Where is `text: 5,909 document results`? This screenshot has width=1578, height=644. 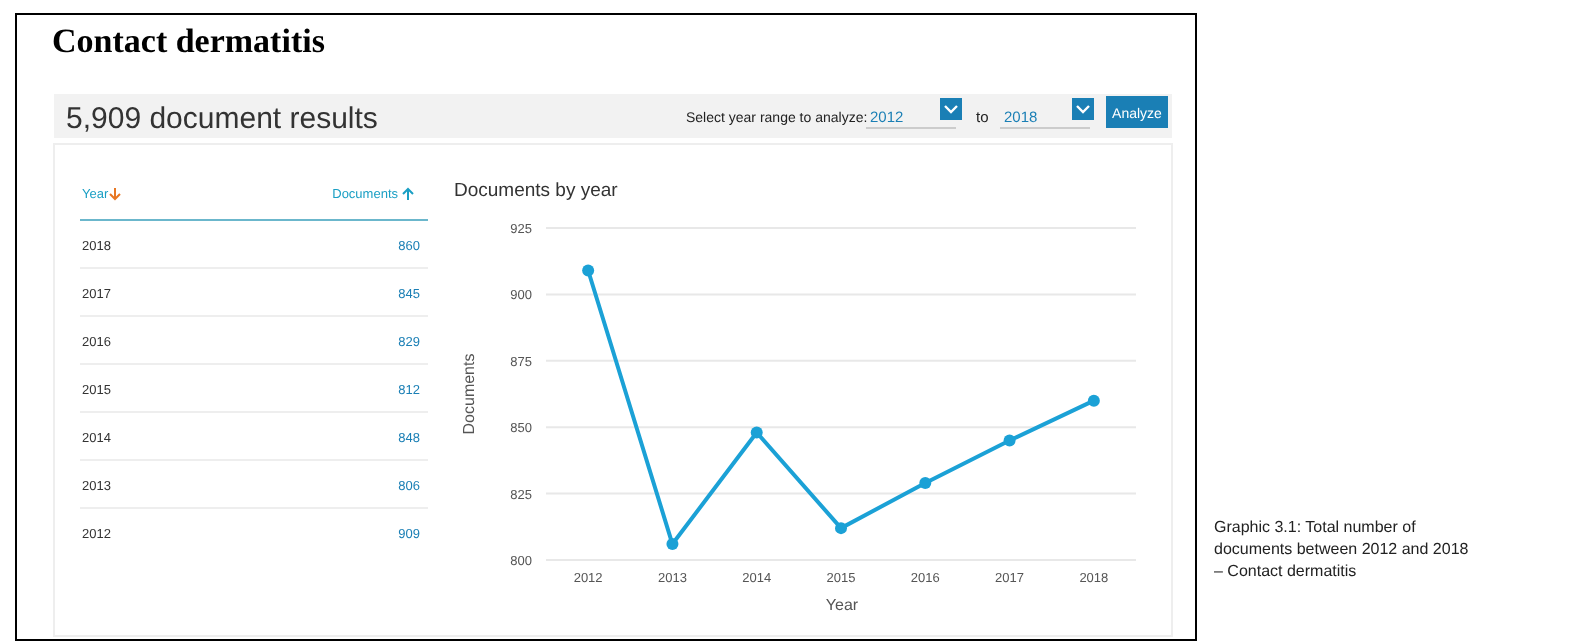
text: 5,909 document results is located at coordinates (222, 119).